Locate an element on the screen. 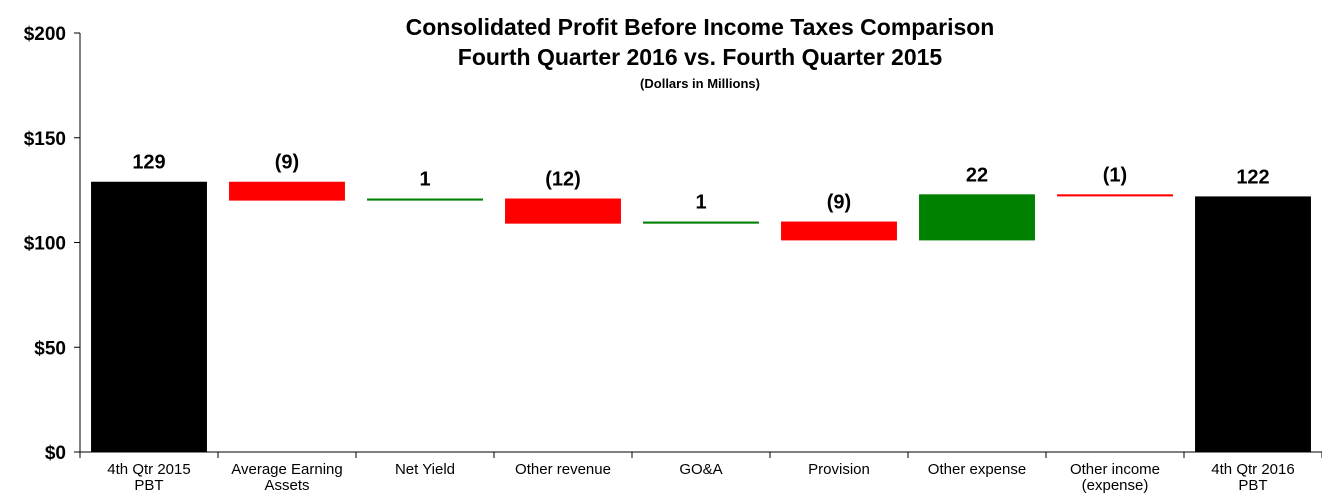 Image resolution: width=1322 pixels, height=497 pixels. chart-units-note: (Dollars in Millions) is located at coordinates (700, 83).